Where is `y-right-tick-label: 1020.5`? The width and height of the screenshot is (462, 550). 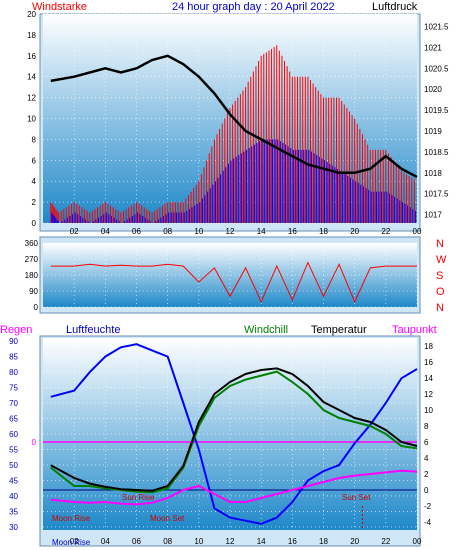 y-right-tick-label: 1020.5 is located at coordinates (436, 68).